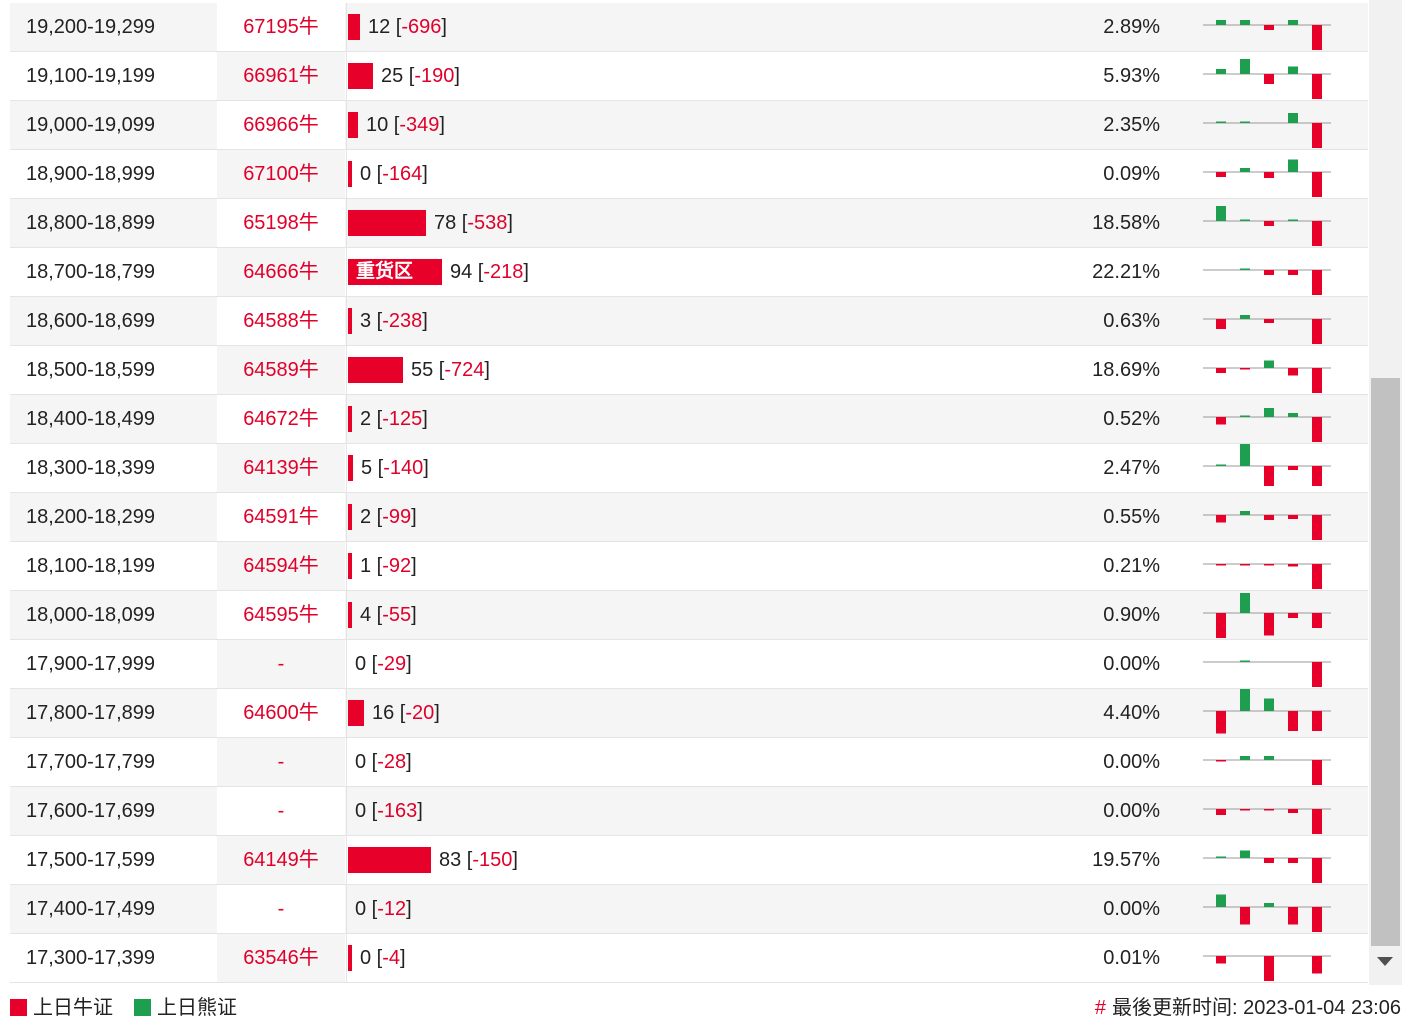 This screenshot has height=1031, width=1407. I want to click on vertical-scrollbar, so click(1385, 492).